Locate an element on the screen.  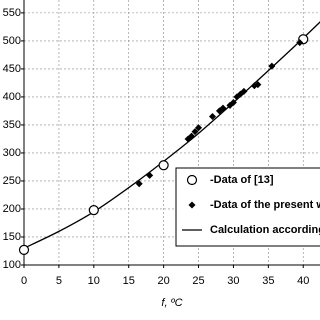
x-tick-label: 40 is located at coordinates (303, 281).